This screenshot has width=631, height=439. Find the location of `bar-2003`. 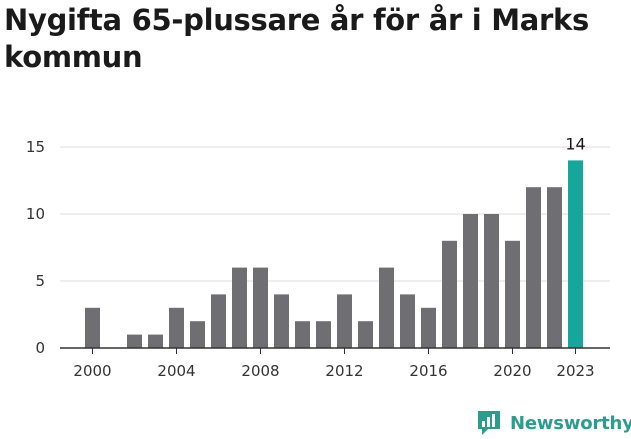

bar-2003 is located at coordinates (155, 341).